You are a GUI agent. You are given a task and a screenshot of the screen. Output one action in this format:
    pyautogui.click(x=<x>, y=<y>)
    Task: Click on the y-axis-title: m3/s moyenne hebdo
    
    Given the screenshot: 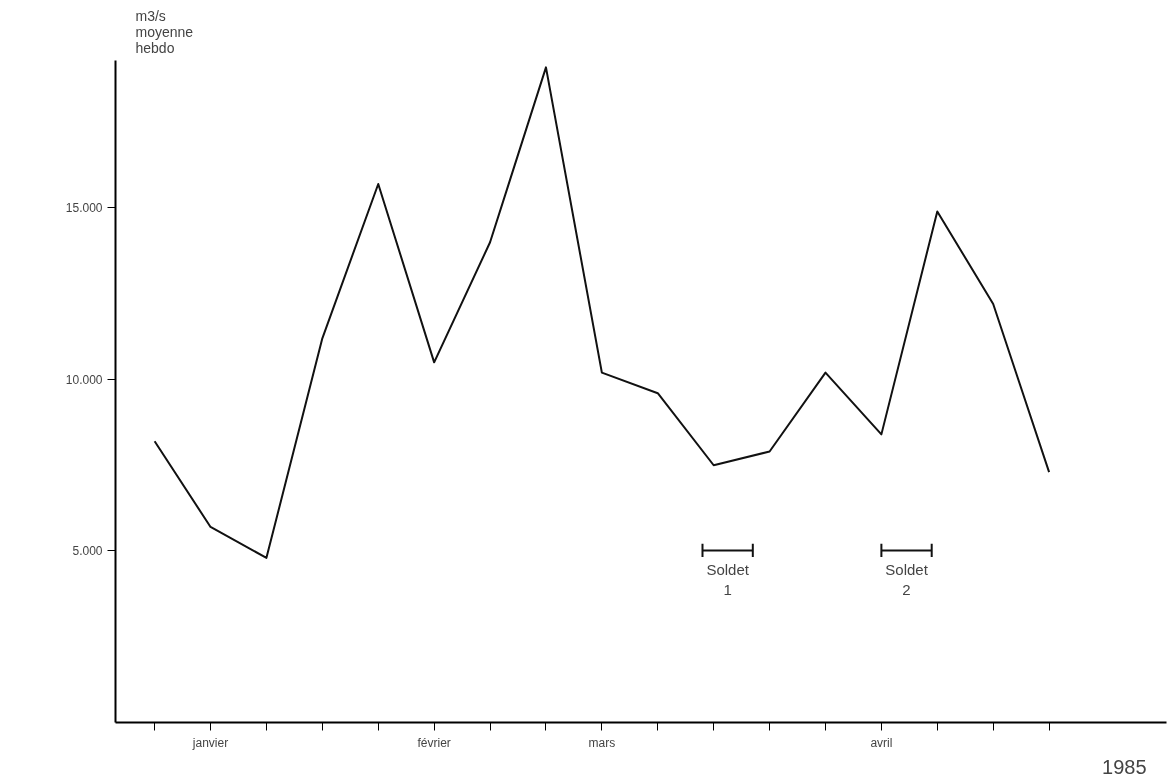 What is the action you would take?
    pyautogui.click(x=164, y=31)
    